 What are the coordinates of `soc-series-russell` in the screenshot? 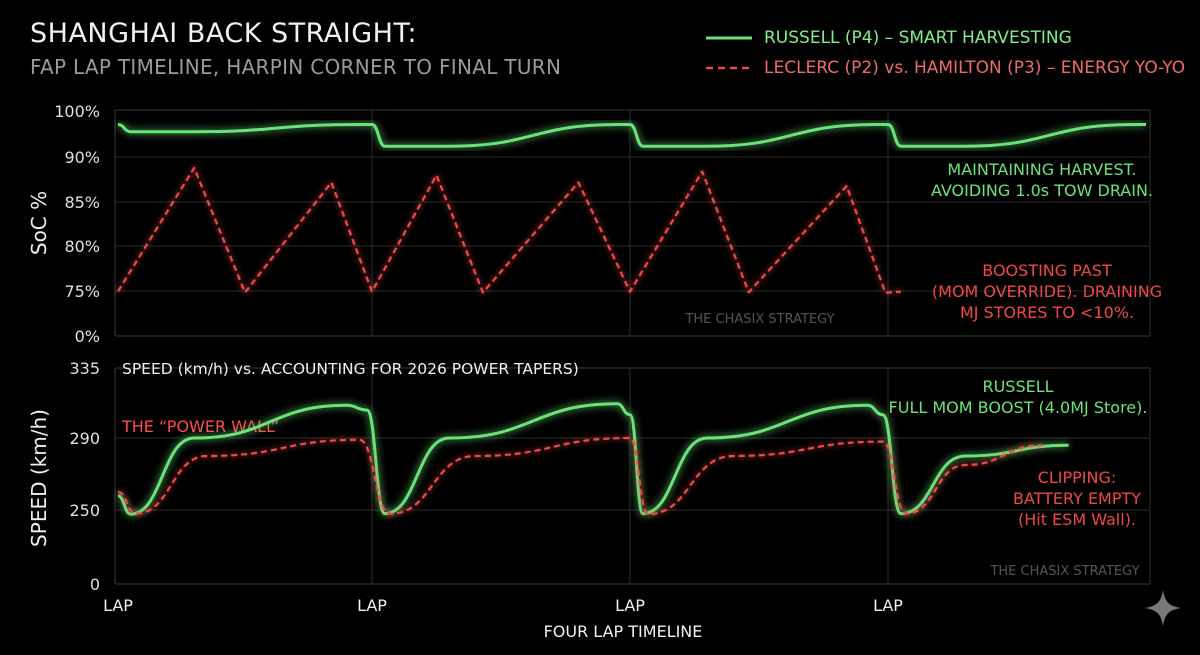 It's located at (631, 135).